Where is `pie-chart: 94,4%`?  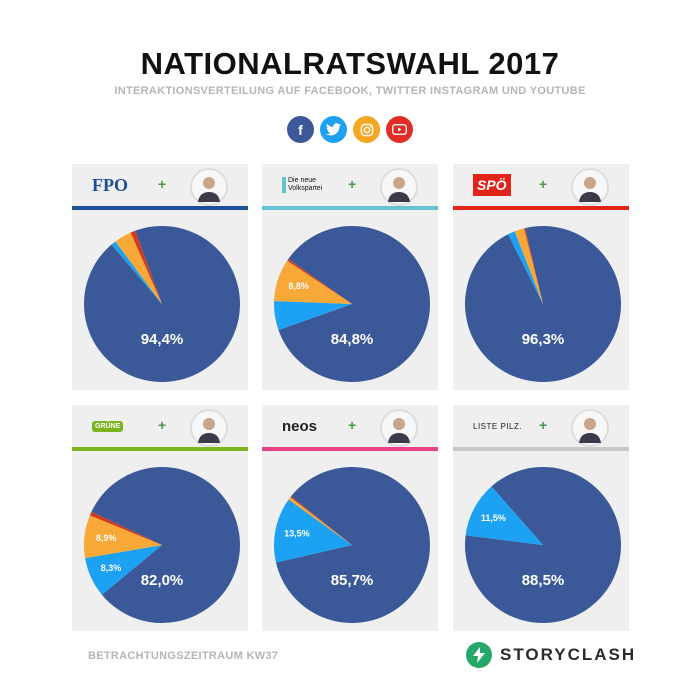 pie-chart: 94,4% is located at coordinates (162, 304).